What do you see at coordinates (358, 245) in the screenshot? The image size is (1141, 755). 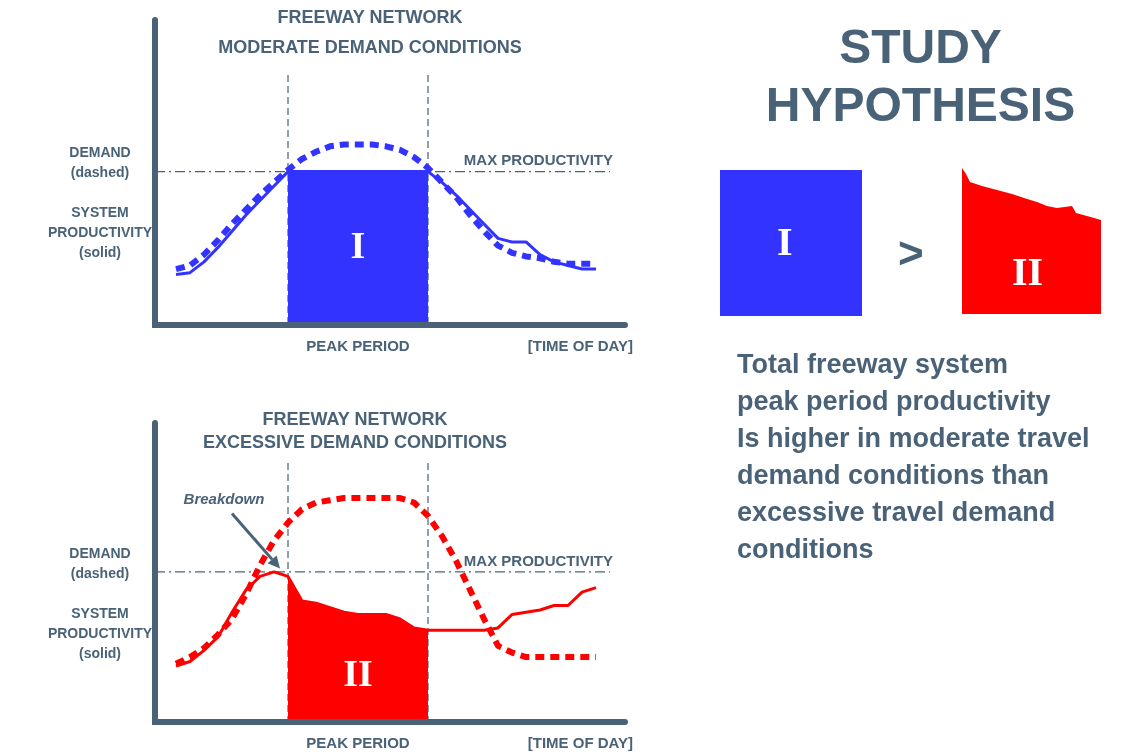 I see `annotation: I` at bounding box center [358, 245].